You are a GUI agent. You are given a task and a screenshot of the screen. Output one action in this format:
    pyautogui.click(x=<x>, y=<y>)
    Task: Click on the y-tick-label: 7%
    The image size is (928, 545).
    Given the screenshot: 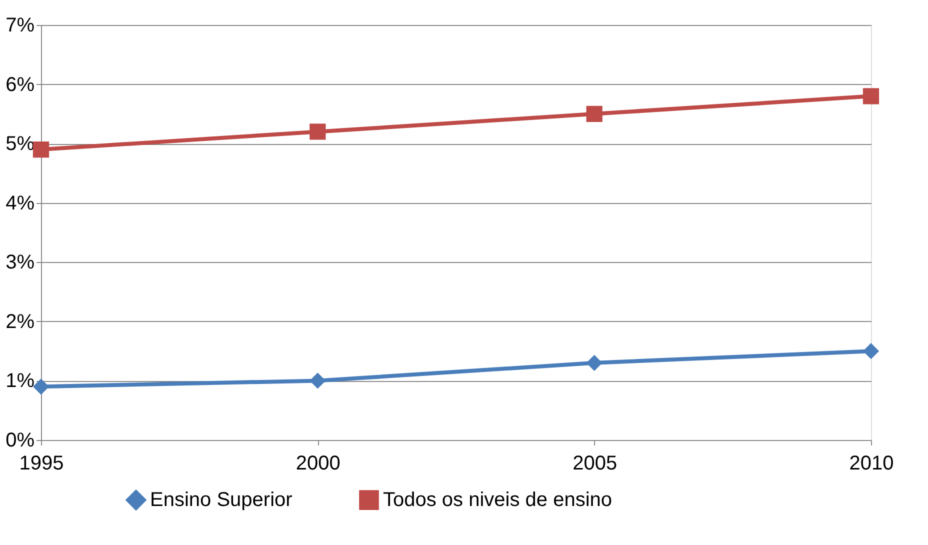 What is the action you would take?
    pyautogui.click(x=20, y=25)
    